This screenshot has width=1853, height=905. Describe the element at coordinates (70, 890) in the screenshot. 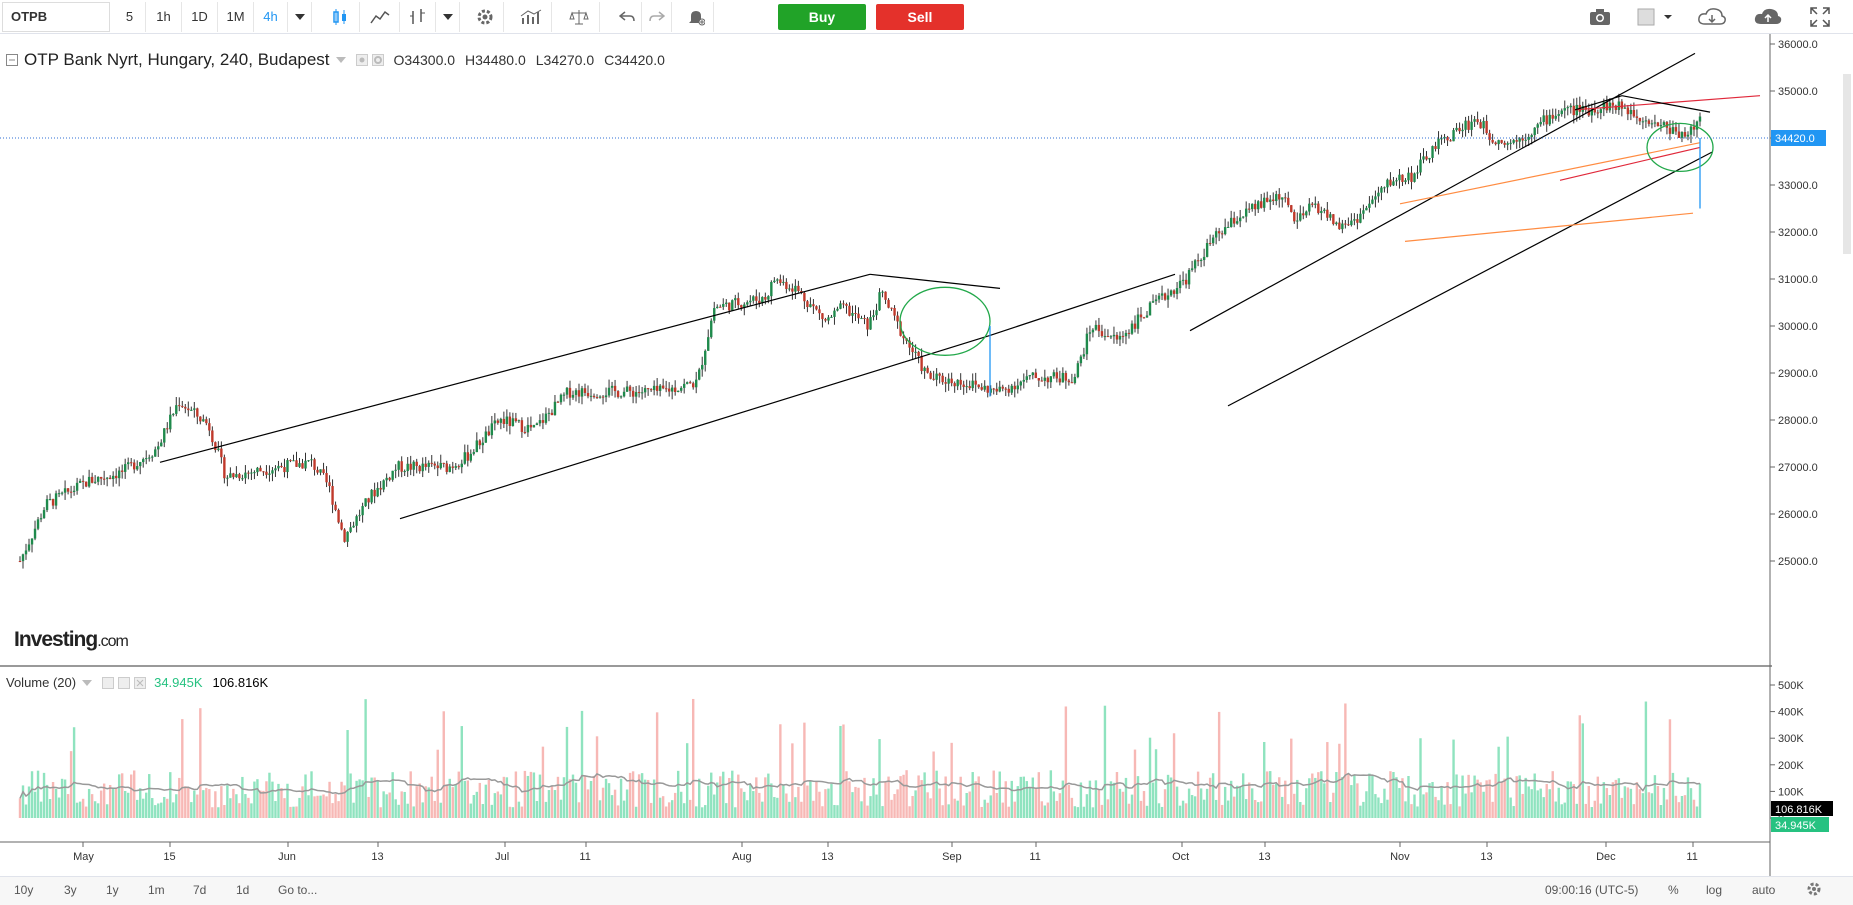

I see `range-3y: 3y` at that location.